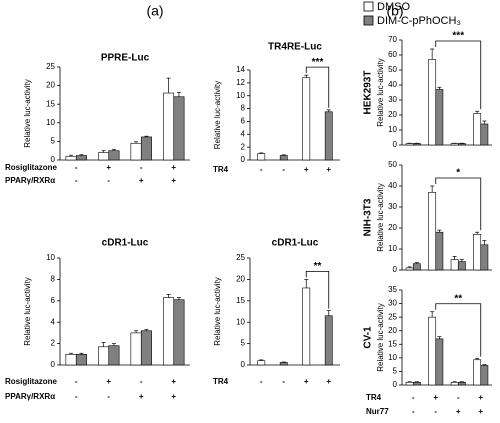  Describe the element at coordinates (240, 82) in the screenshot. I see `y-tick-label: 12` at that location.